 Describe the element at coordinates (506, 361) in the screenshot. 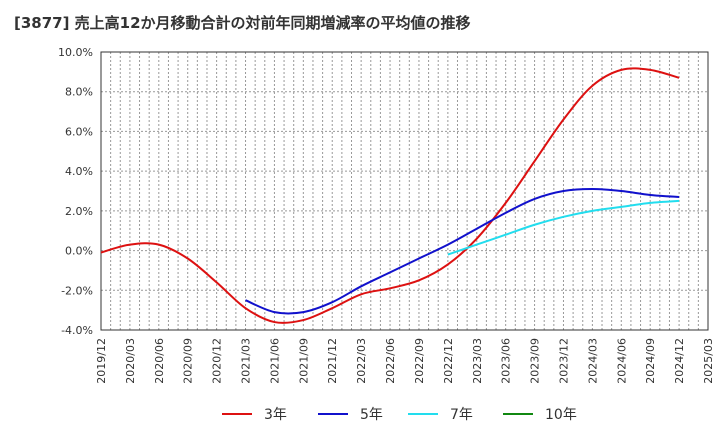

I see `x-tick-label: 2023/06` at that location.